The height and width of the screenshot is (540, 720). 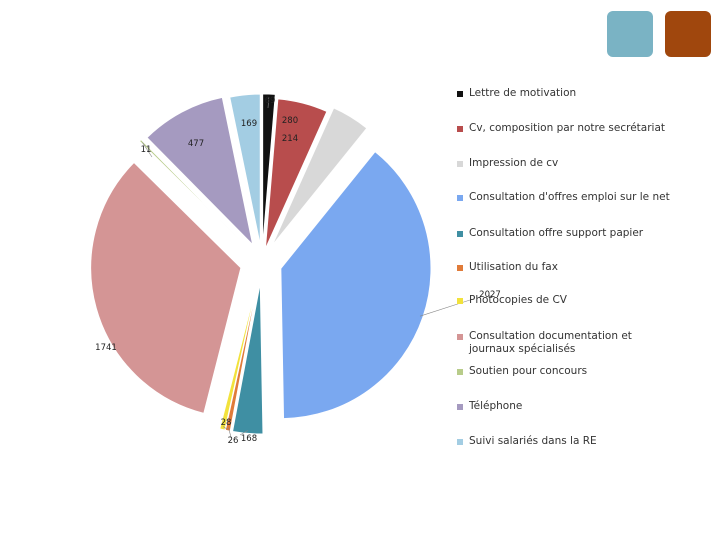 What do you see at coordinates (249, 124) in the screenshot?
I see `pie-value-label-11: 169` at bounding box center [249, 124].